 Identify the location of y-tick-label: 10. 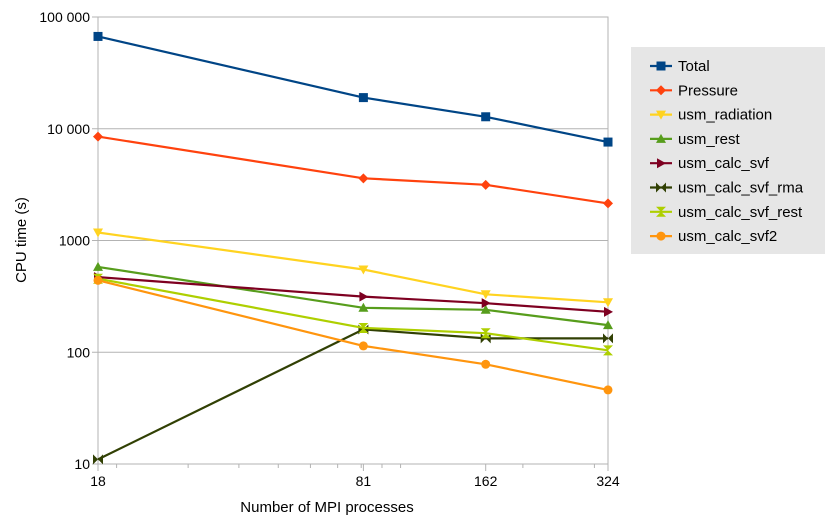
(82, 464).